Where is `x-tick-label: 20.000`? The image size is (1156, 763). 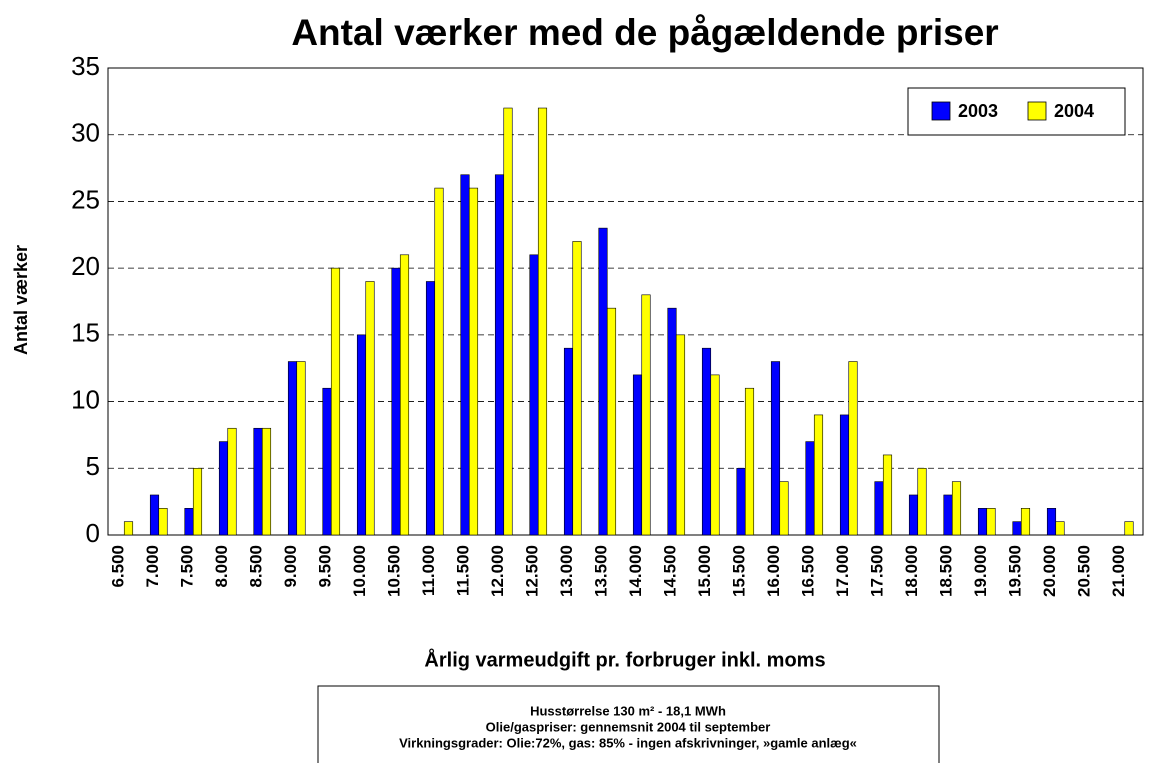 x-tick-label: 20.000 is located at coordinates (1049, 571).